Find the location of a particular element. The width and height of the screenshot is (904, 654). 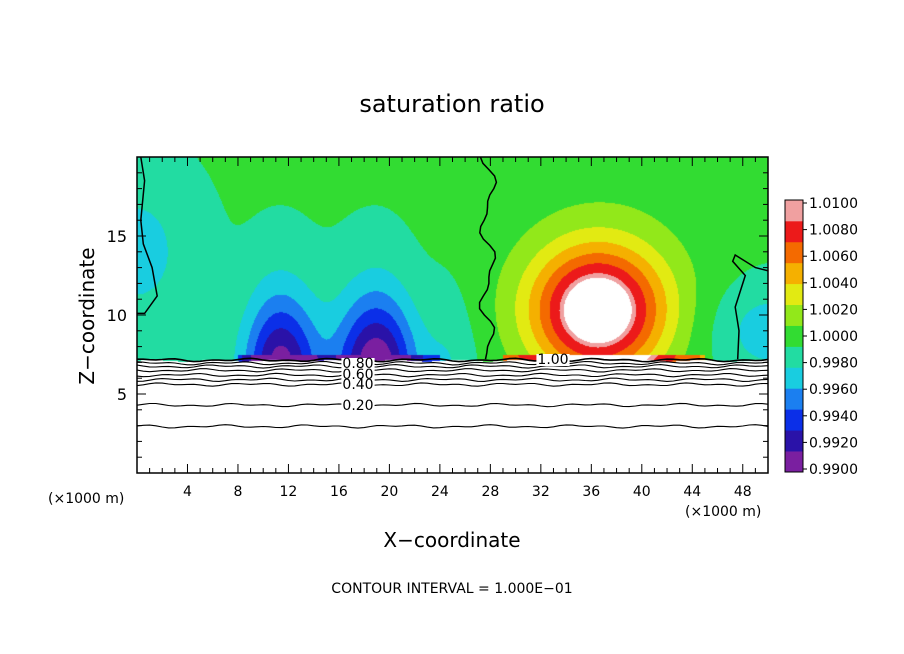

colorbar-label: 0.9900 is located at coordinates (833, 470).